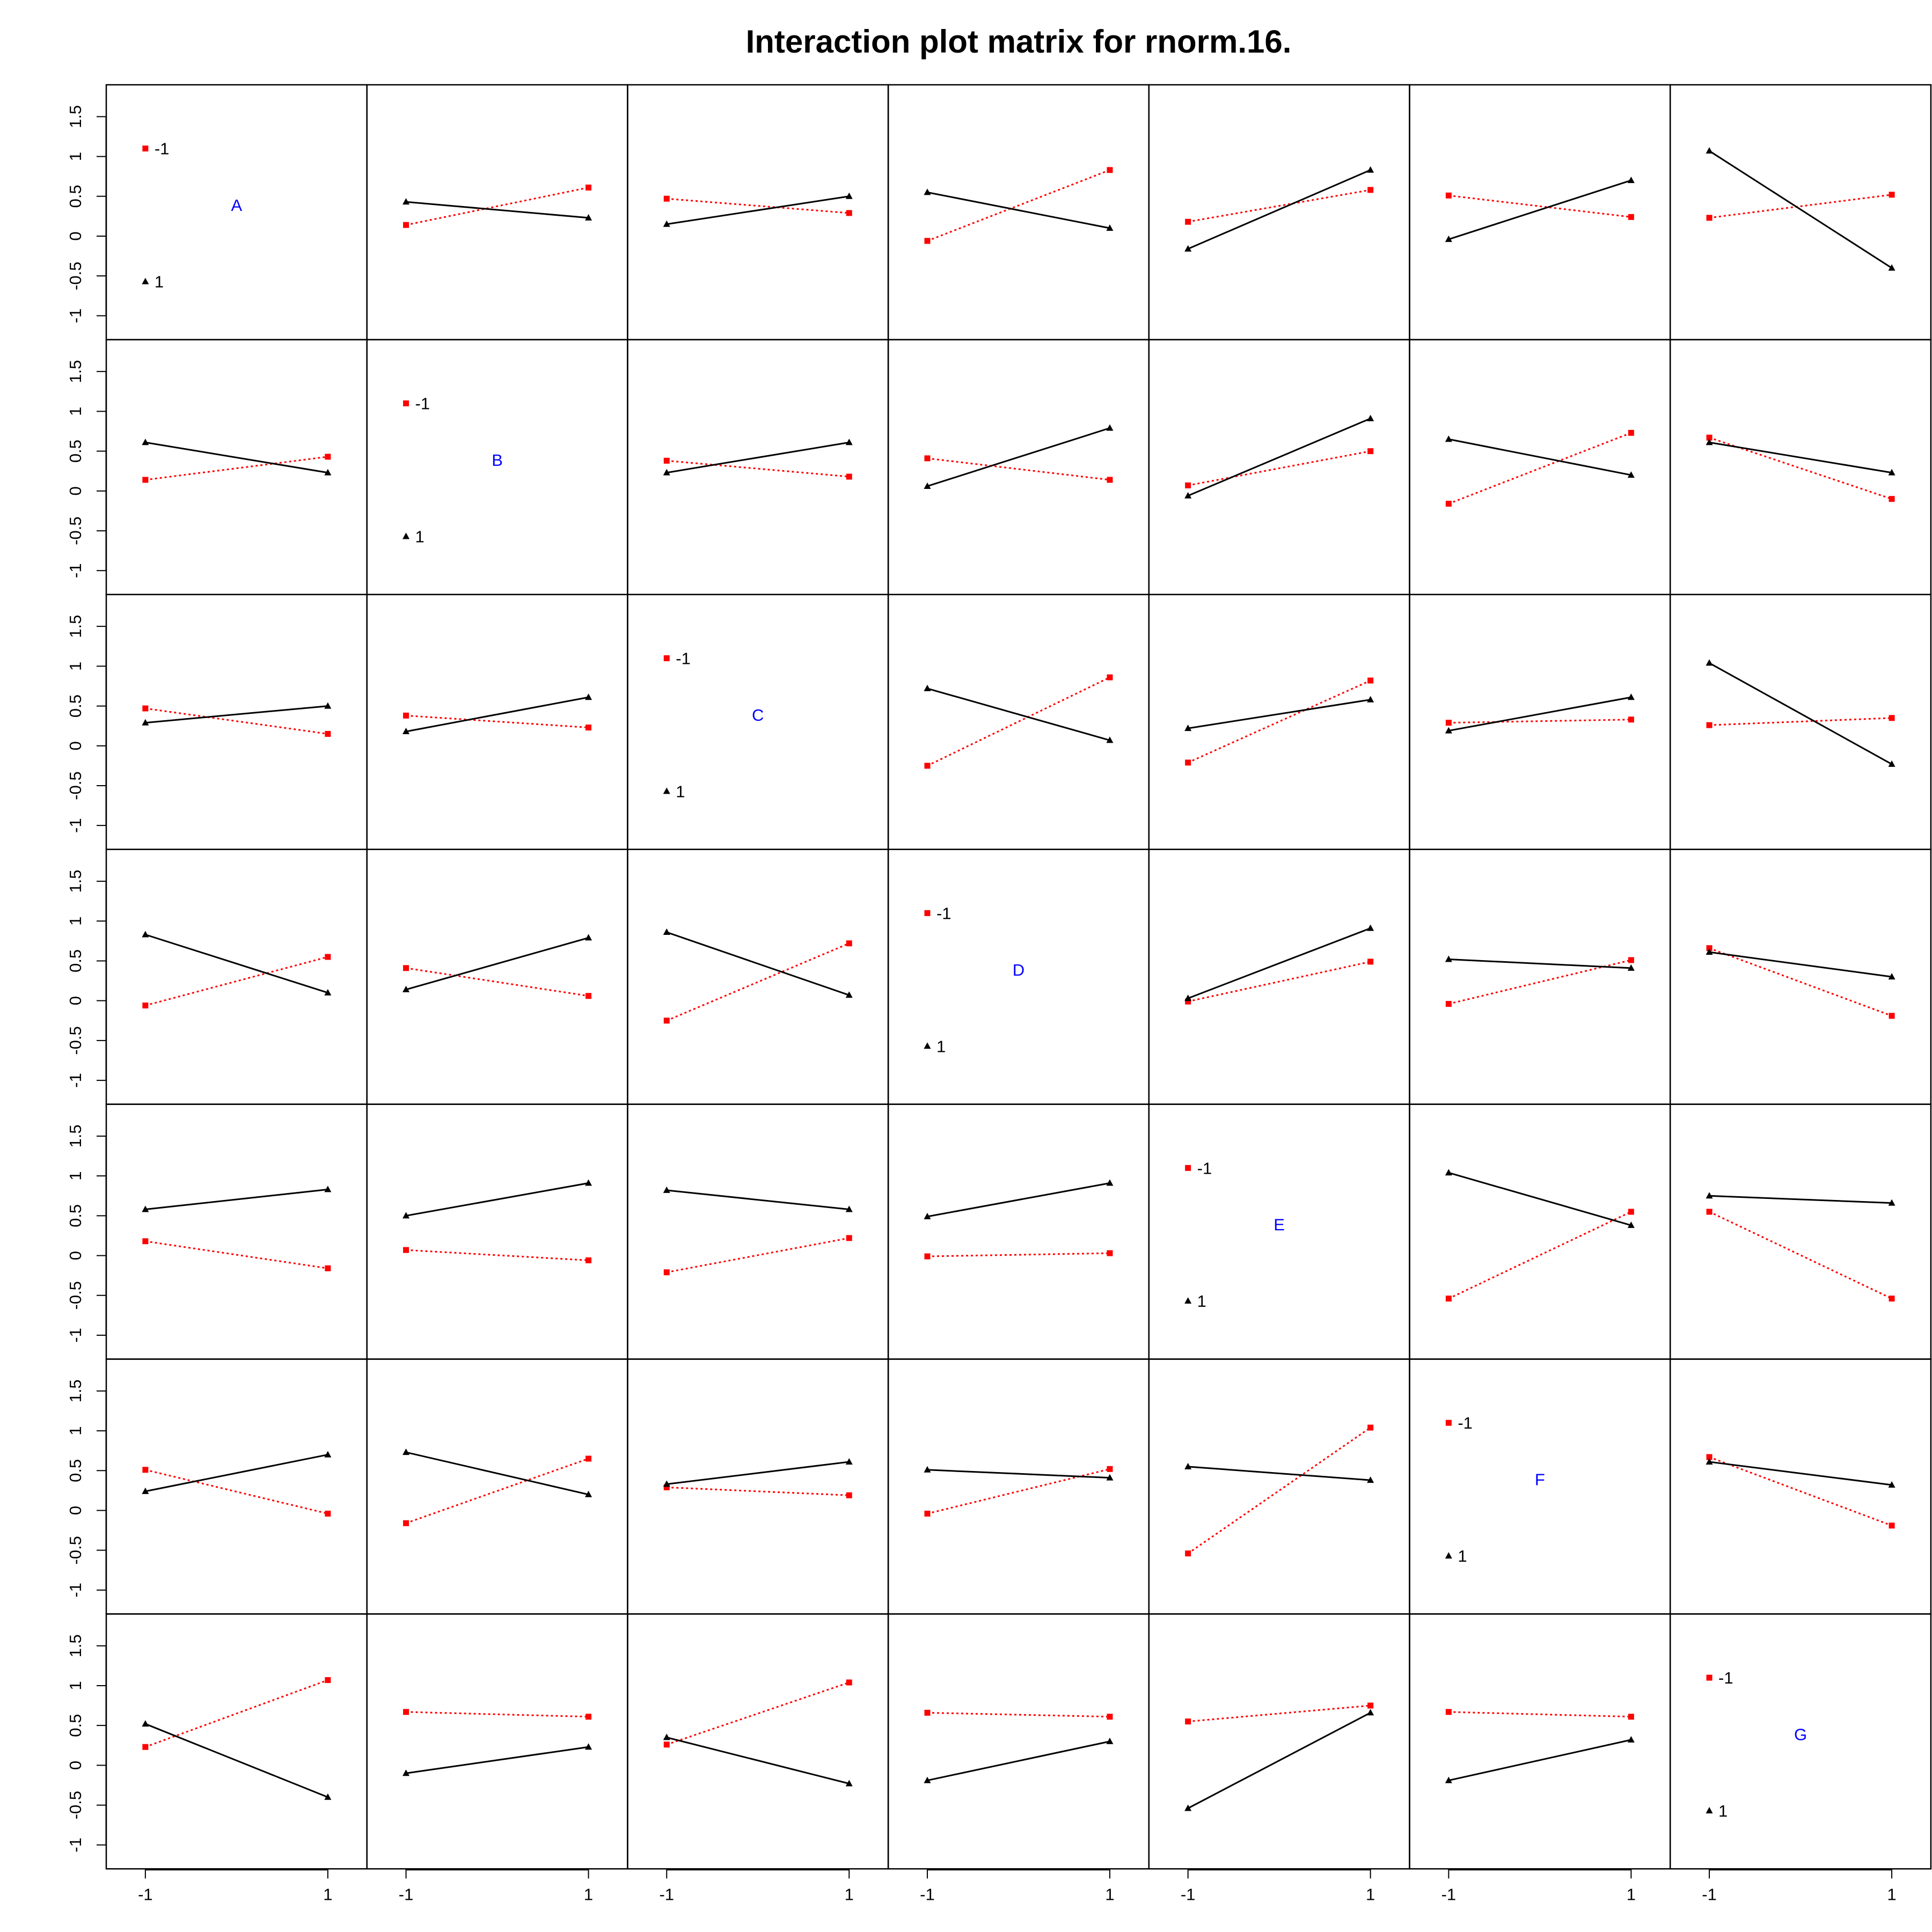 Image resolution: width=1932 pixels, height=1932 pixels. Describe the element at coordinates (75, 316) in the screenshot. I see `y-tick-label: -1` at that location.